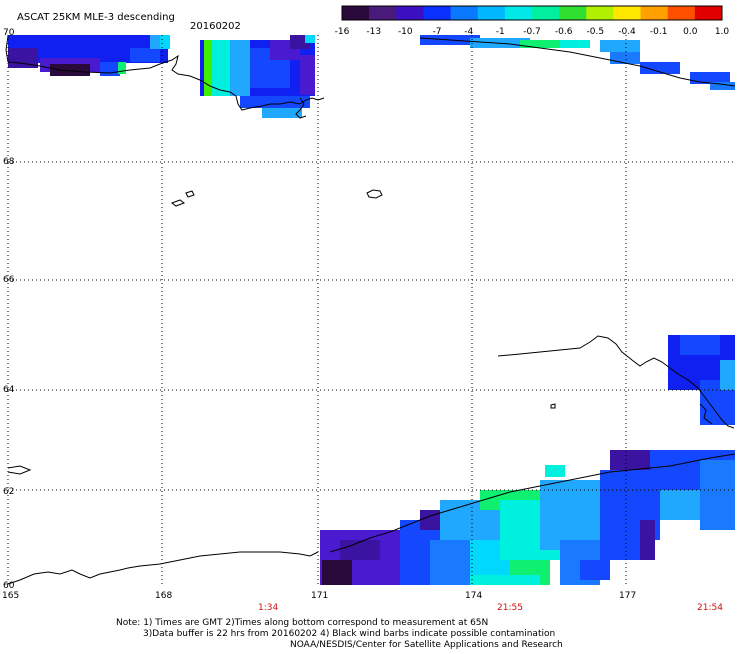 The image size is (740, 654). What do you see at coordinates (500, 32) in the screenshot?
I see `colorbar-label: -1` at bounding box center [500, 32].